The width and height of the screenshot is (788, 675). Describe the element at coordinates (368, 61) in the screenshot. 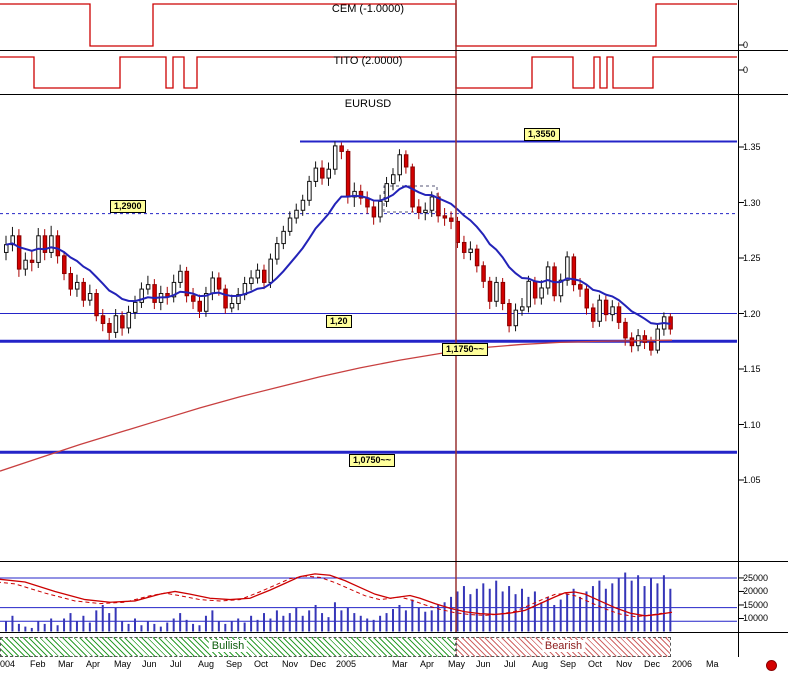

I see `tito-indicator-title: TITO (2.0000)` at that location.